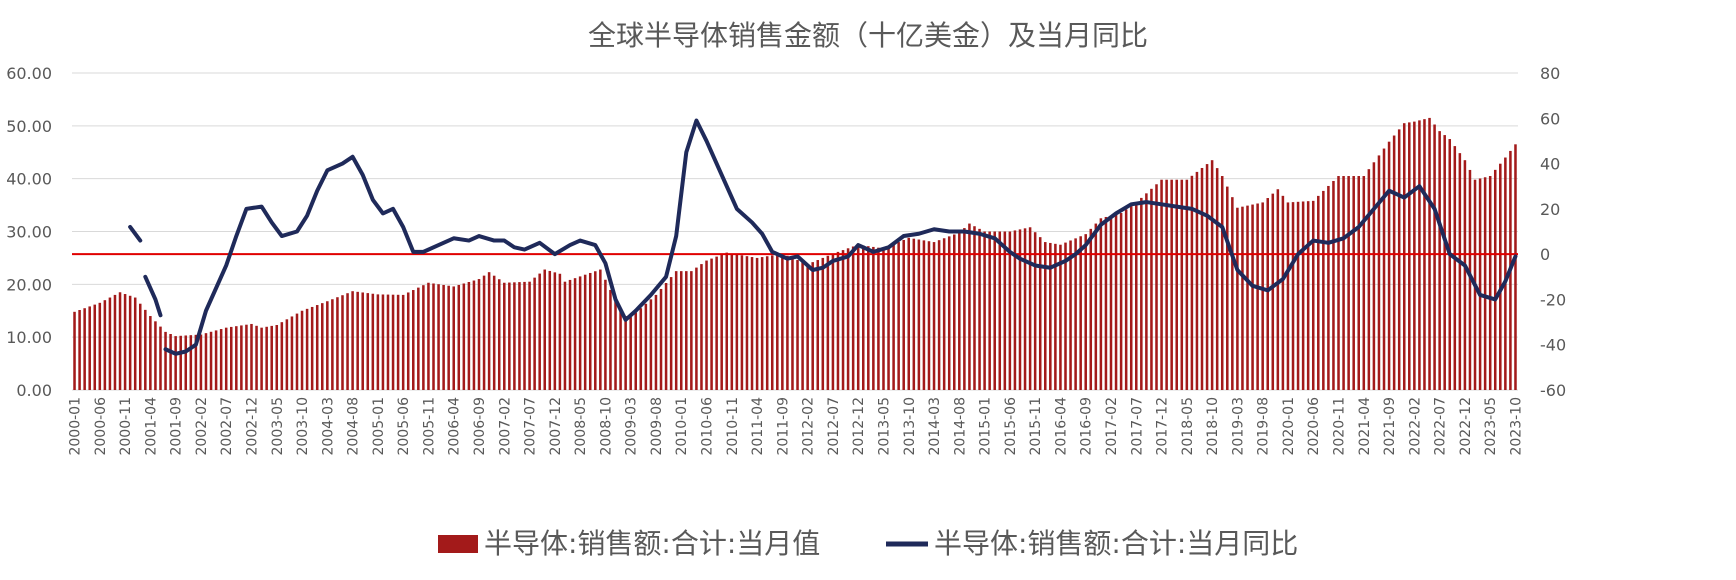 The height and width of the screenshot is (580, 1736). I want to click on x-tick-label: 2018-10, so click(1213, 426).